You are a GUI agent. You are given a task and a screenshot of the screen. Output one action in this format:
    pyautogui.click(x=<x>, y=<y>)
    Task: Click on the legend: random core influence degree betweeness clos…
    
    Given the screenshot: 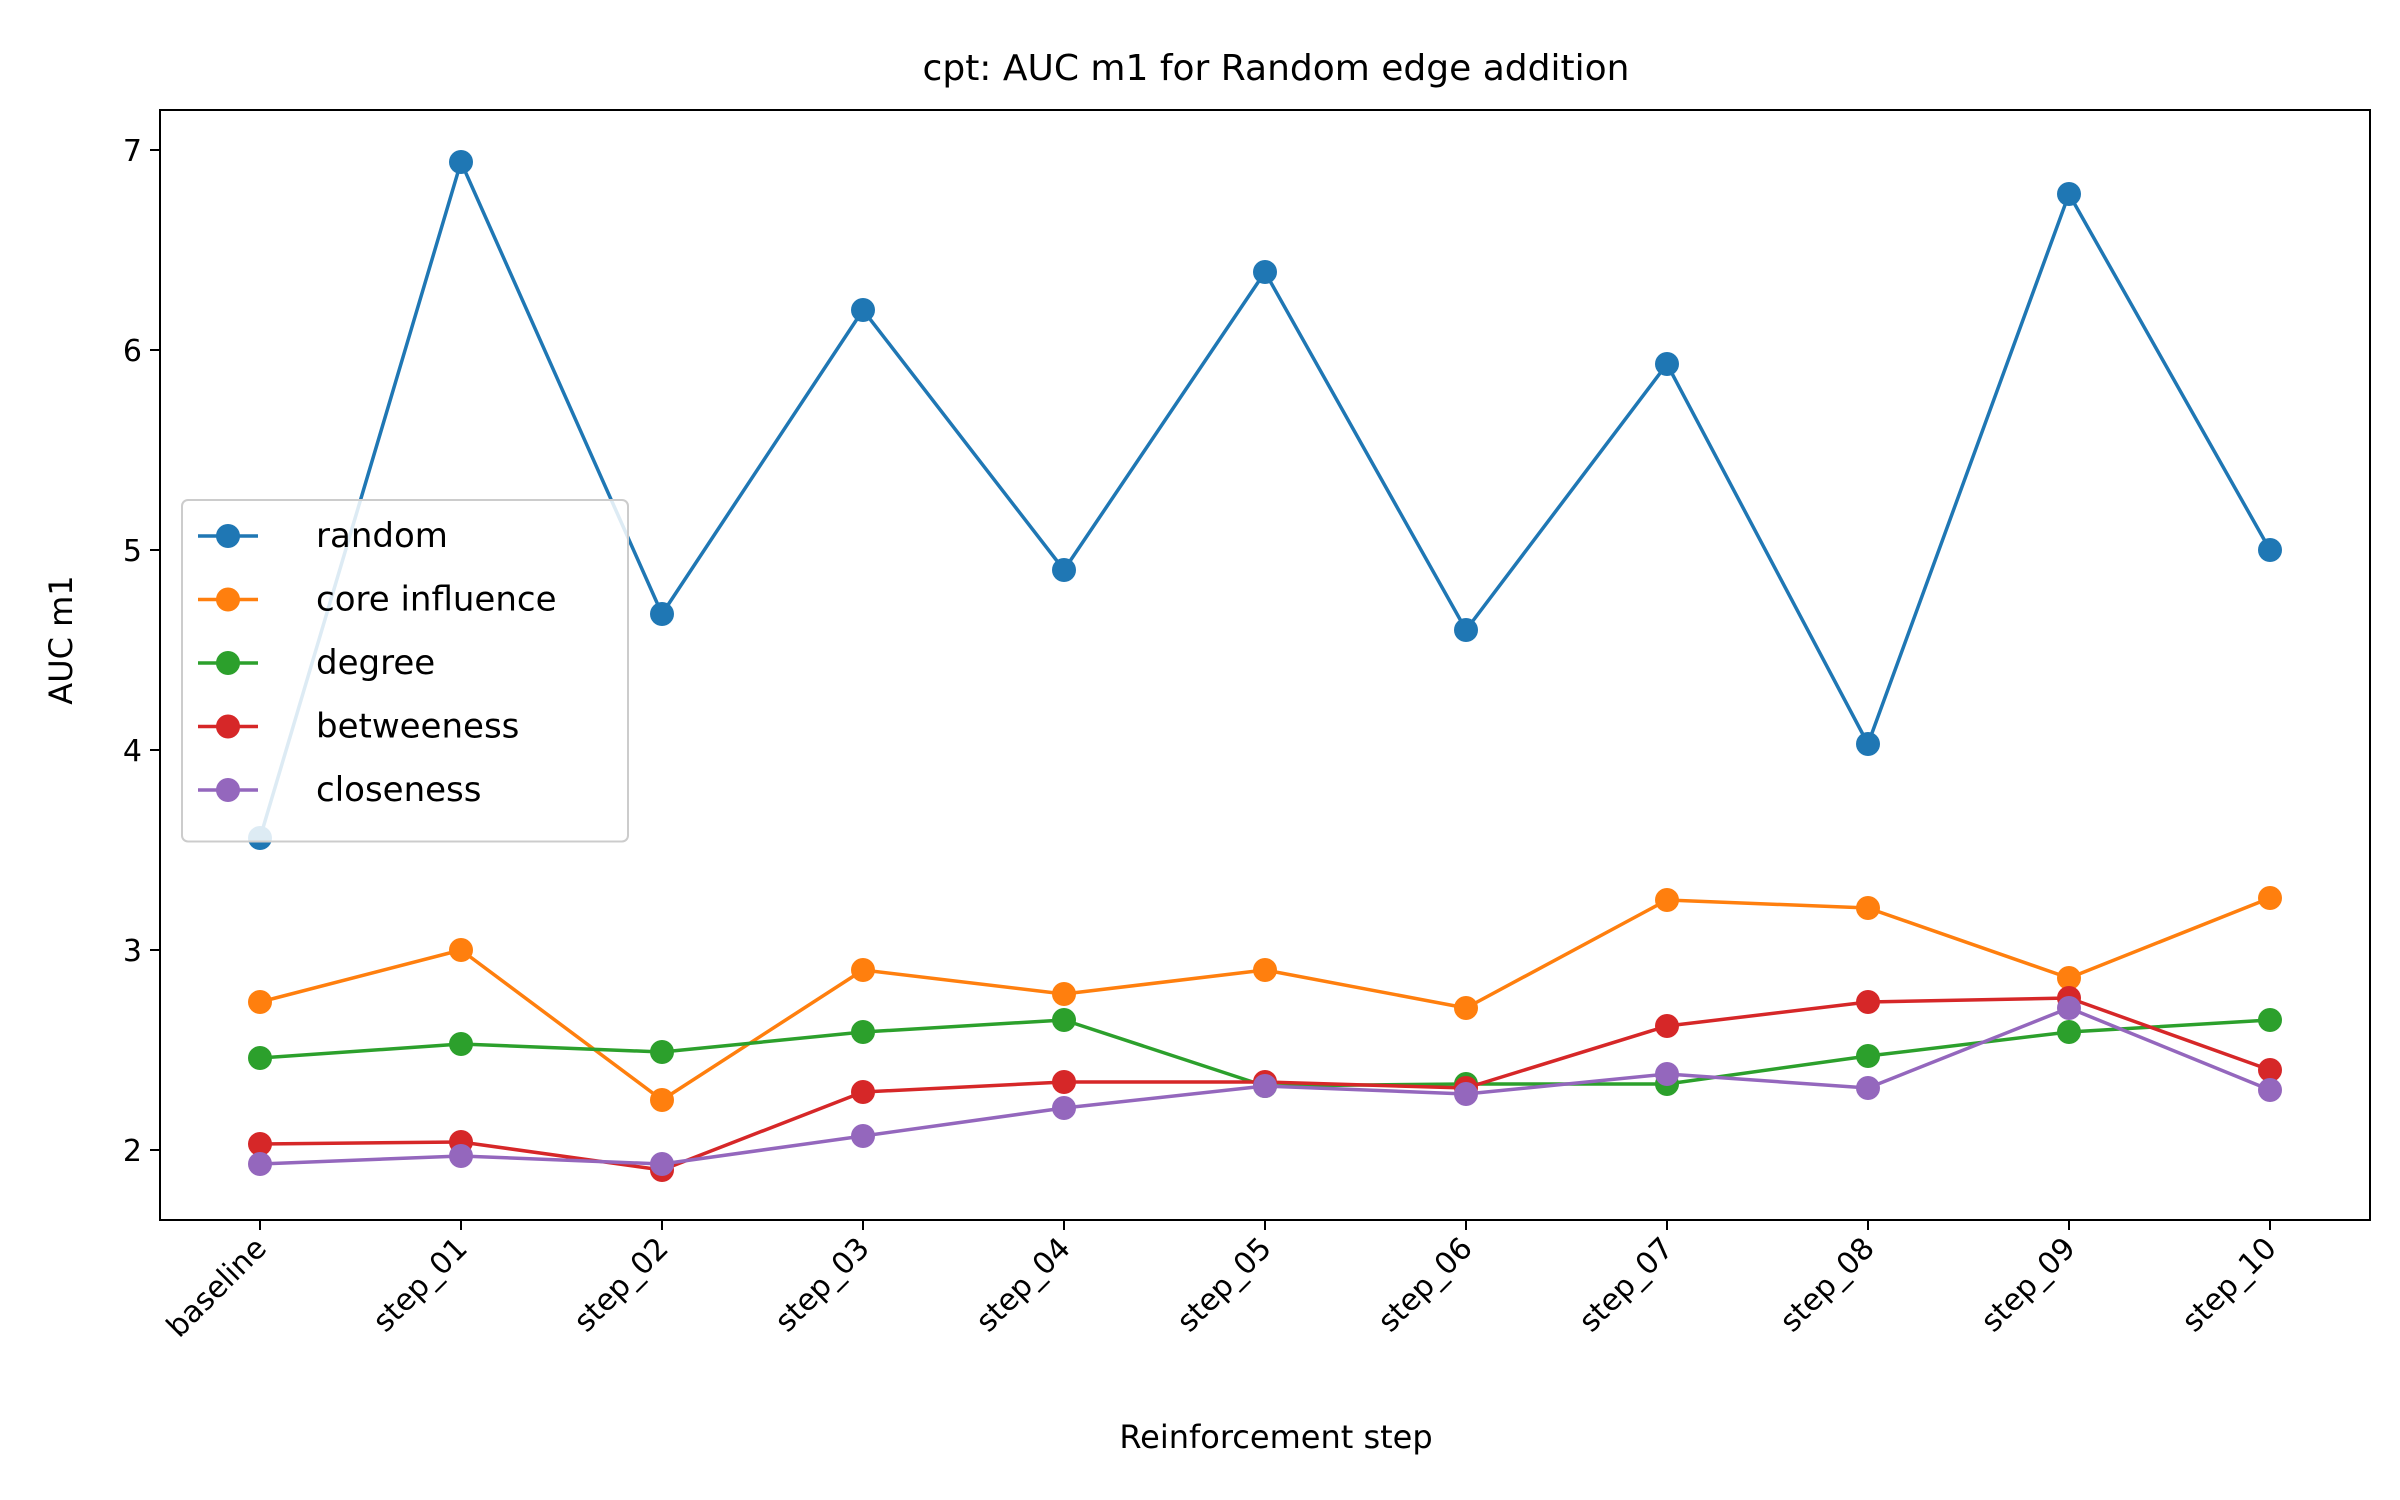 What is the action you would take?
    pyautogui.click(x=405, y=671)
    